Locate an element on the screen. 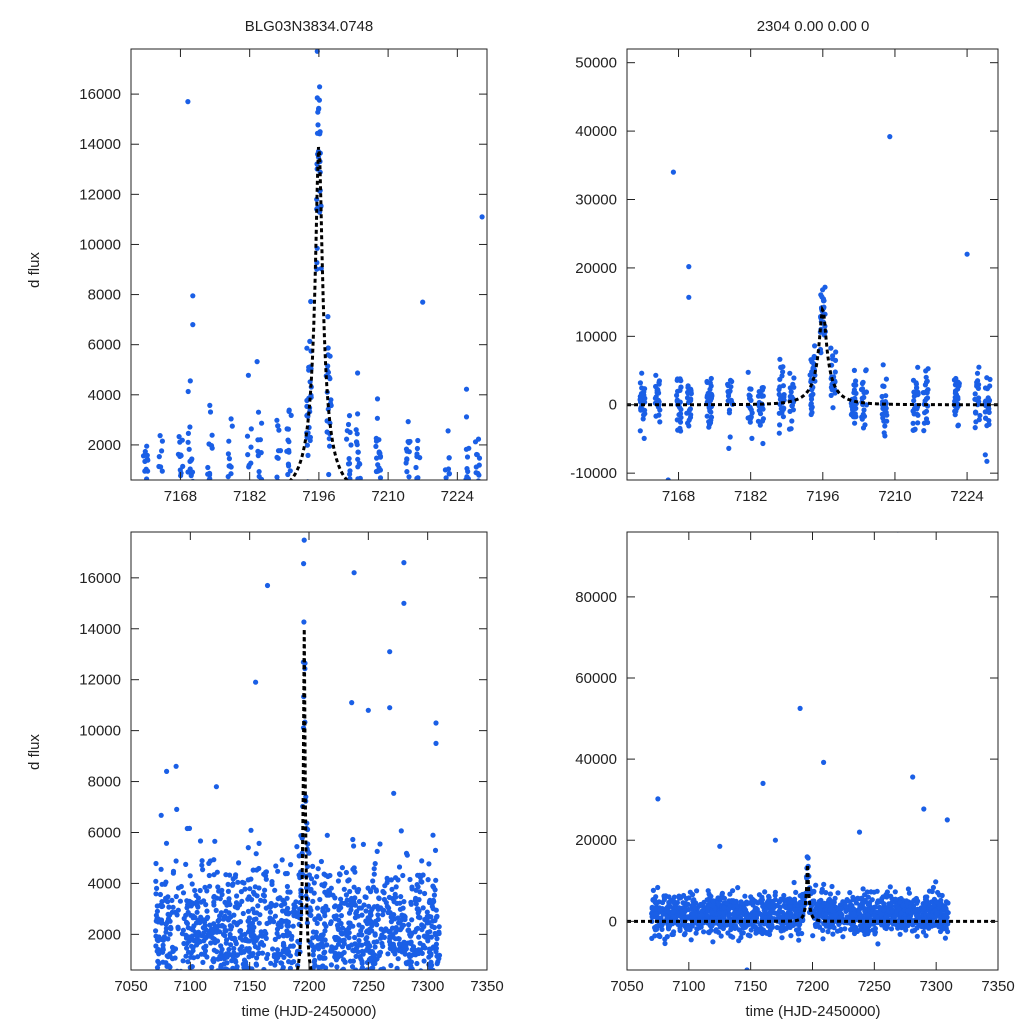 This screenshot has height=1024, width=1024. x-tick-label: 7224 is located at coordinates (457, 496).